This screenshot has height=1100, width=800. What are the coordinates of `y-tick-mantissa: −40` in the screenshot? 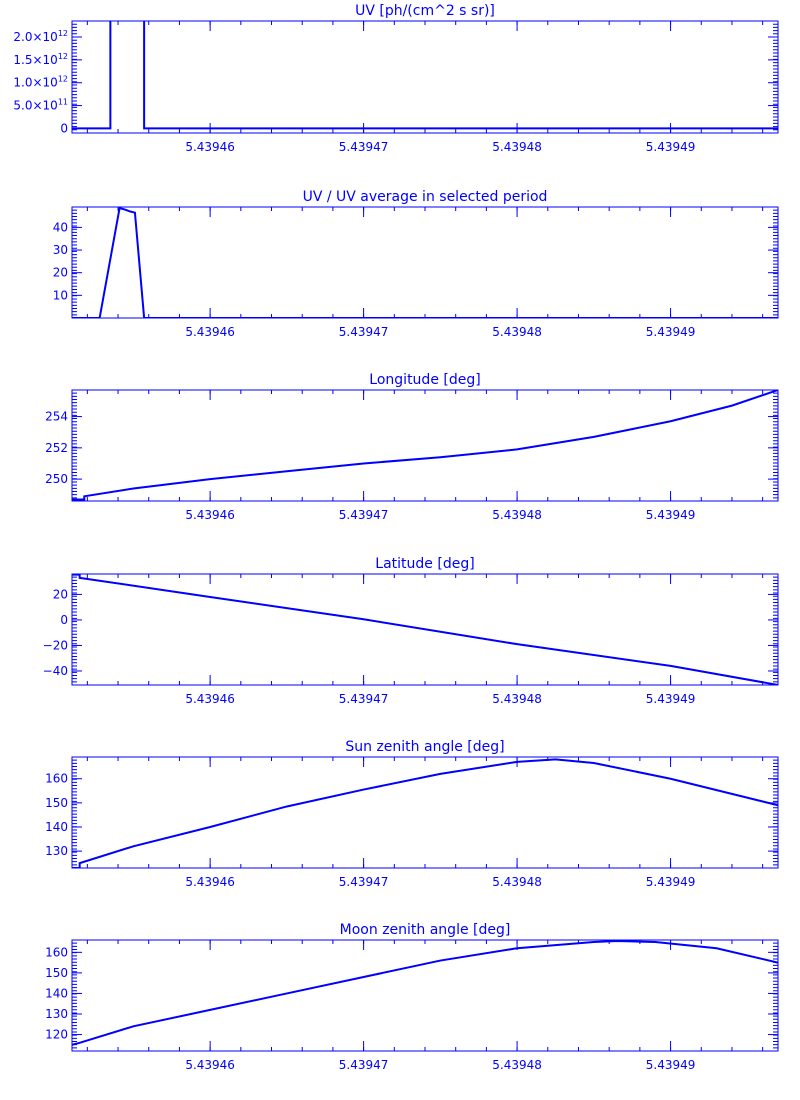 It's located at (55, 671).